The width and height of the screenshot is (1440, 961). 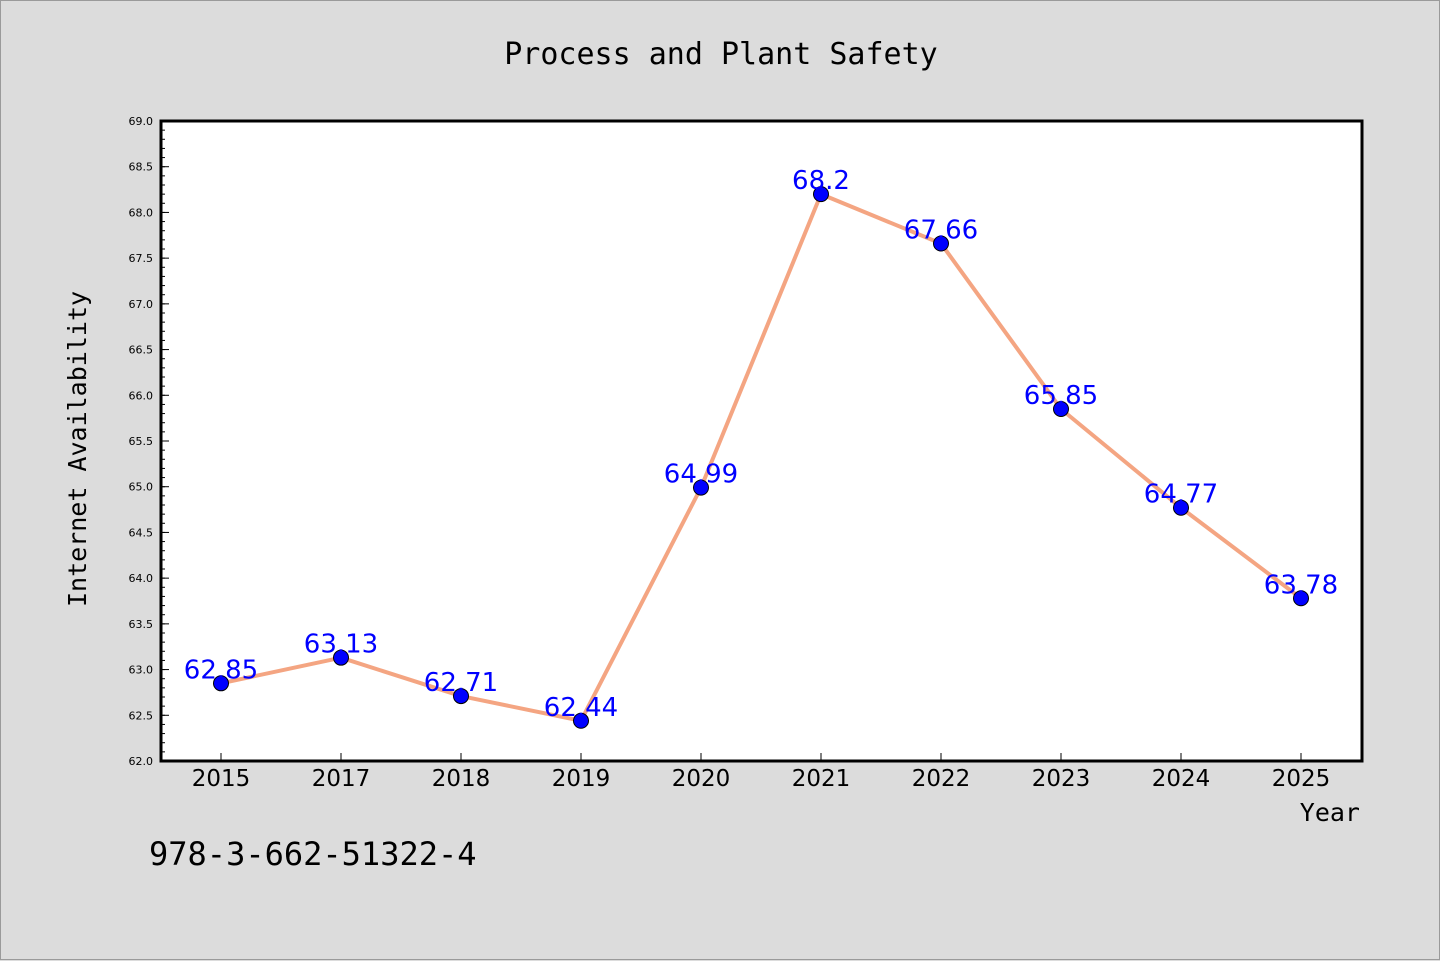 What do you see at coordinates (341, 645) in the screenshot?
I see `data-label: 63.13` at bounding box center [341, 645].